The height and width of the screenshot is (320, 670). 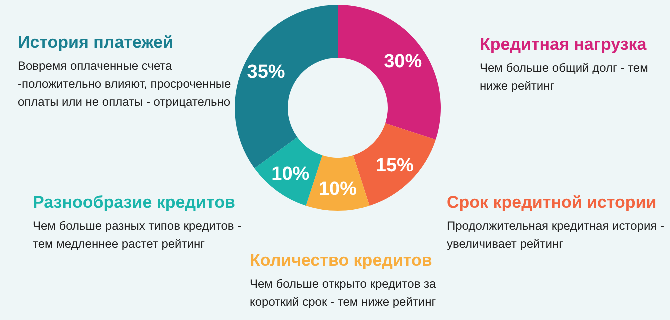 What do you see at coordinates (266, 73) in the screenshot?
I see `data-label: 35%` at bounding box center [266, 73].